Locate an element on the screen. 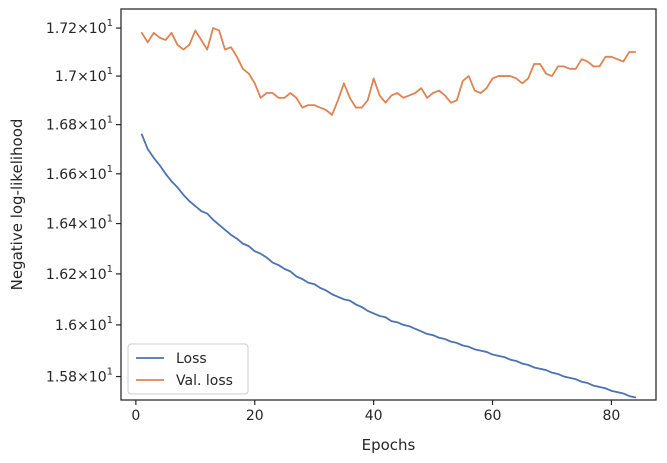 This screenshot has width=667, height=463. y-tick-label: 1.6×10¹ is located at coordinates (84, 324).